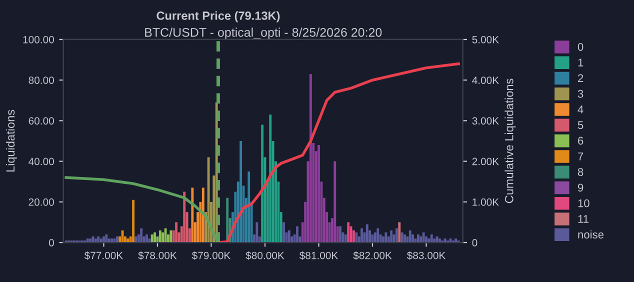 This screenshot has width=634, height=282. Describe the element at coordinates (584, 203) in the screenshot. I see `legend-label: 10` at that location.